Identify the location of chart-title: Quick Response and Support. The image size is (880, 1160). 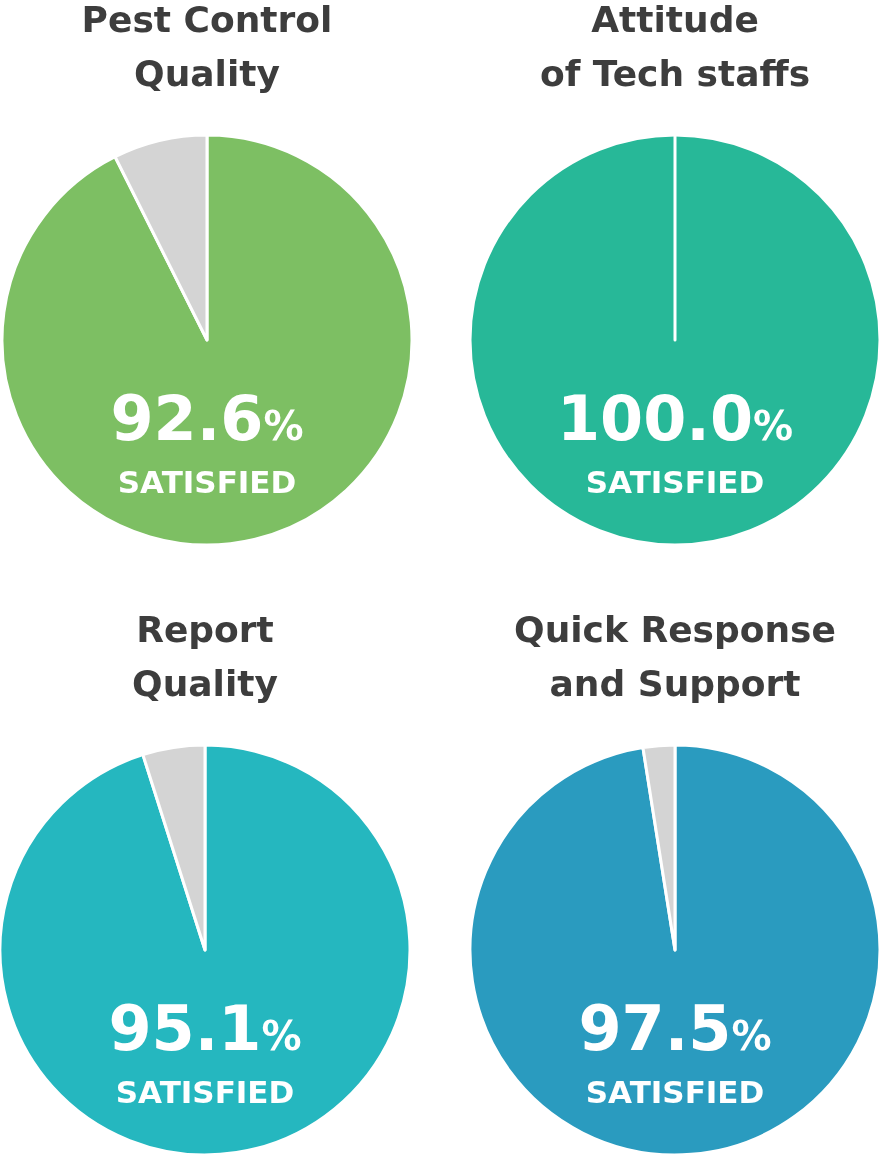
(675, 656).